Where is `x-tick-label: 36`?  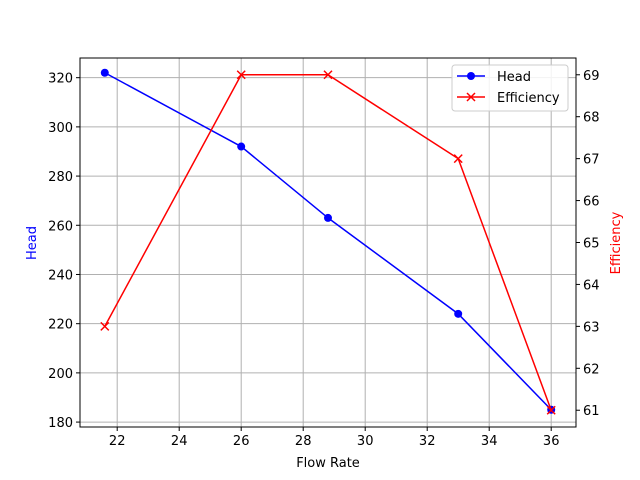 x-tick-label: 36 is located at coordinates (551, 441).